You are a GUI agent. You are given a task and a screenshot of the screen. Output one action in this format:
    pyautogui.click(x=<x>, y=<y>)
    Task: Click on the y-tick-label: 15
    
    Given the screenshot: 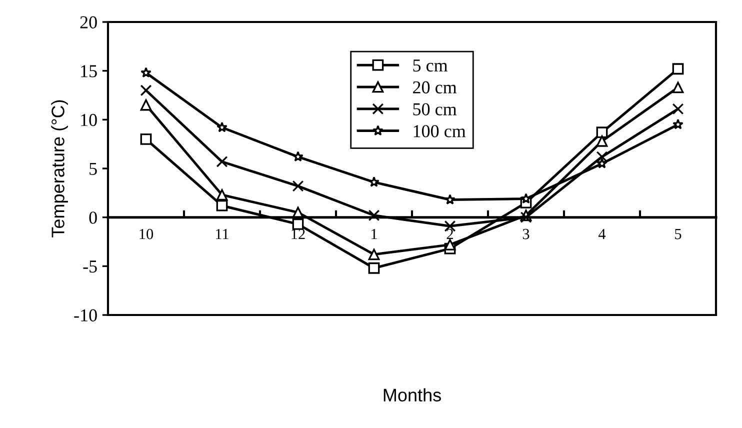 What is the action you would take?
    pyautogui.click(x=89, y=71)
    